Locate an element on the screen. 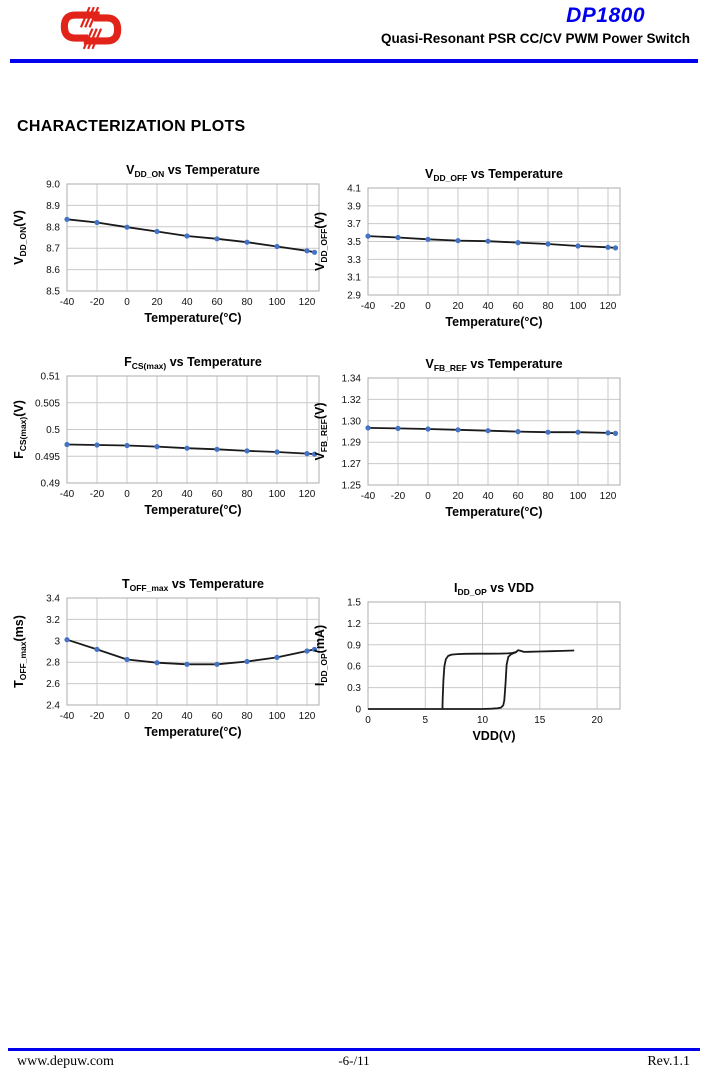 The width and height of the screenshot is (708, 1077). x-tick-label: 10 is located at coordinates (483, 720).